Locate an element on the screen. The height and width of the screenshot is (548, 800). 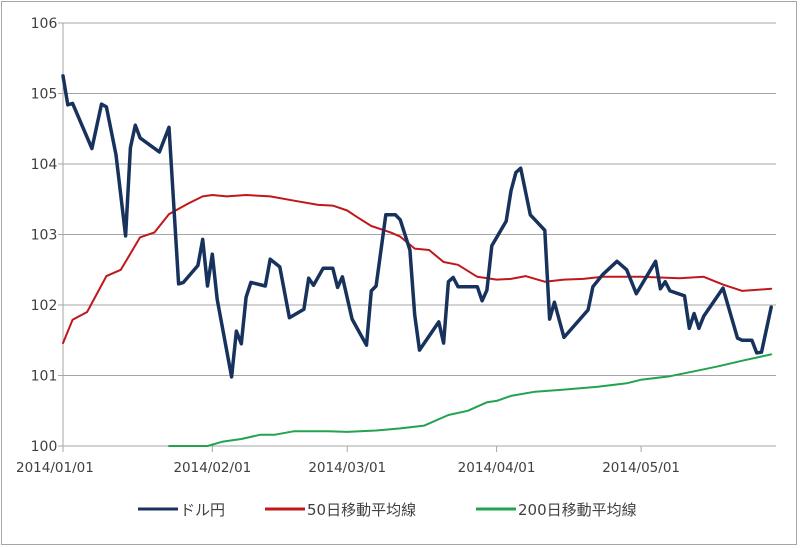
series-ma200-line is located at coordinates (470, 400).